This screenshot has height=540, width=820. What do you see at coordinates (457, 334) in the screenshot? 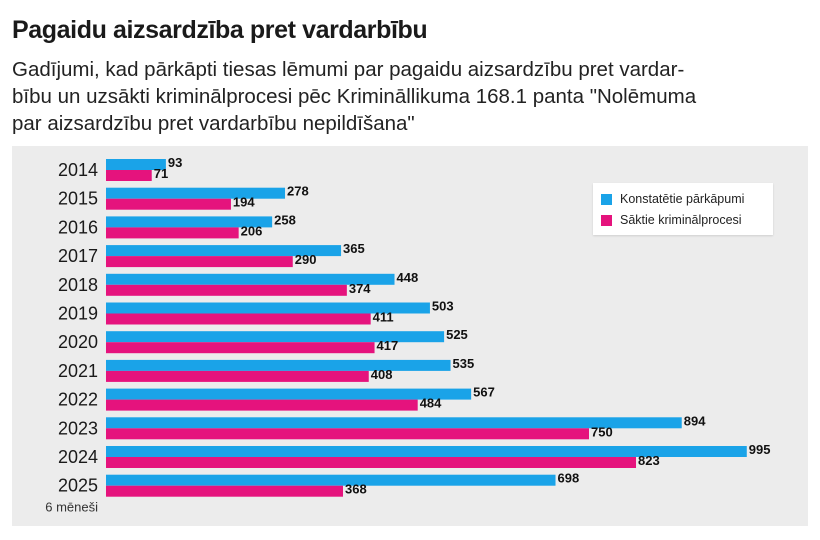
I see `data-label-series-1: 525` at bounding box center [457, 334].